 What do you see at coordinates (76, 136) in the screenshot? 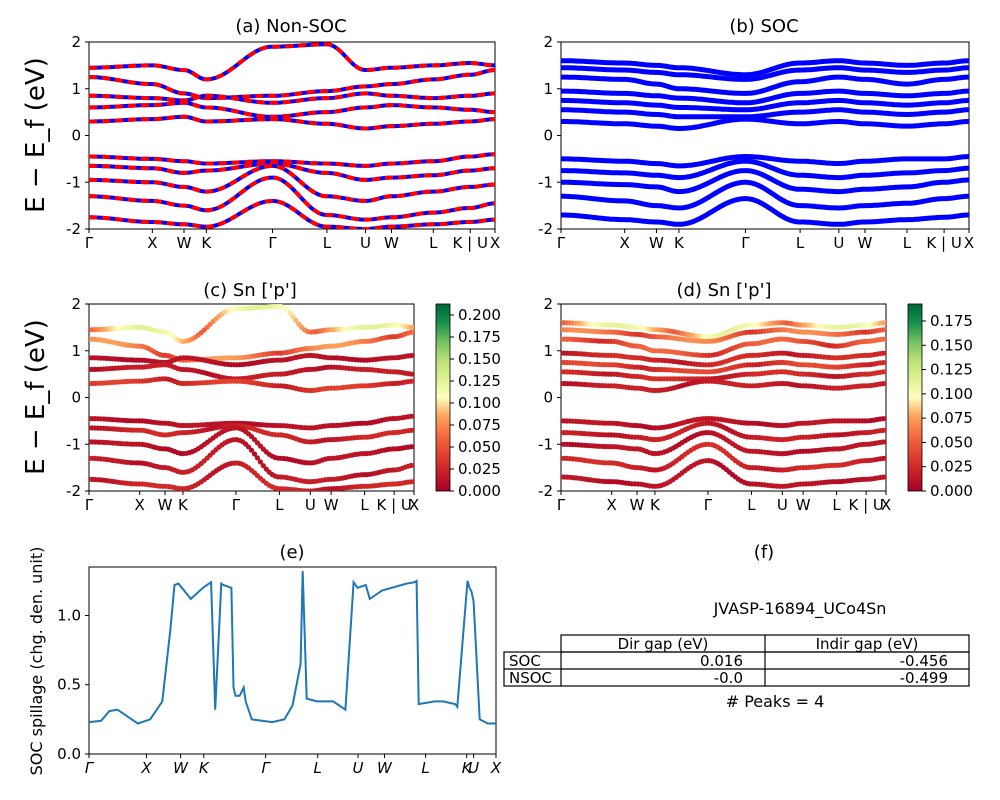
I see `panel-a-ytick-label: 0` at bounding box center [76, 136].